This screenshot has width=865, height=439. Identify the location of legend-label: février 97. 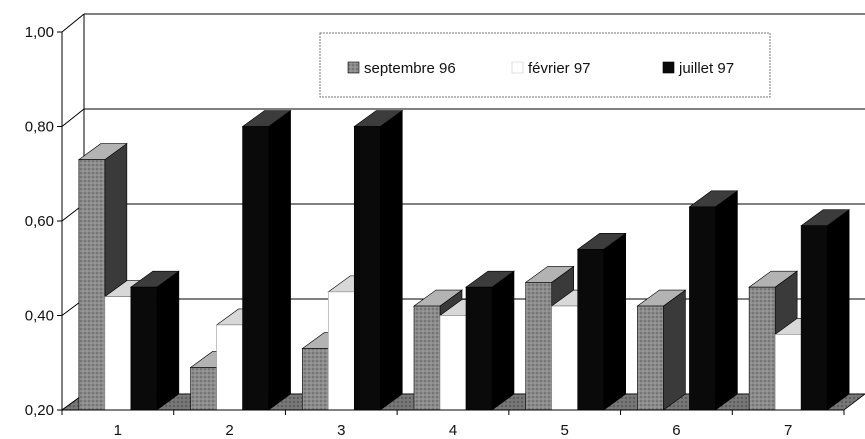
(559, 68).